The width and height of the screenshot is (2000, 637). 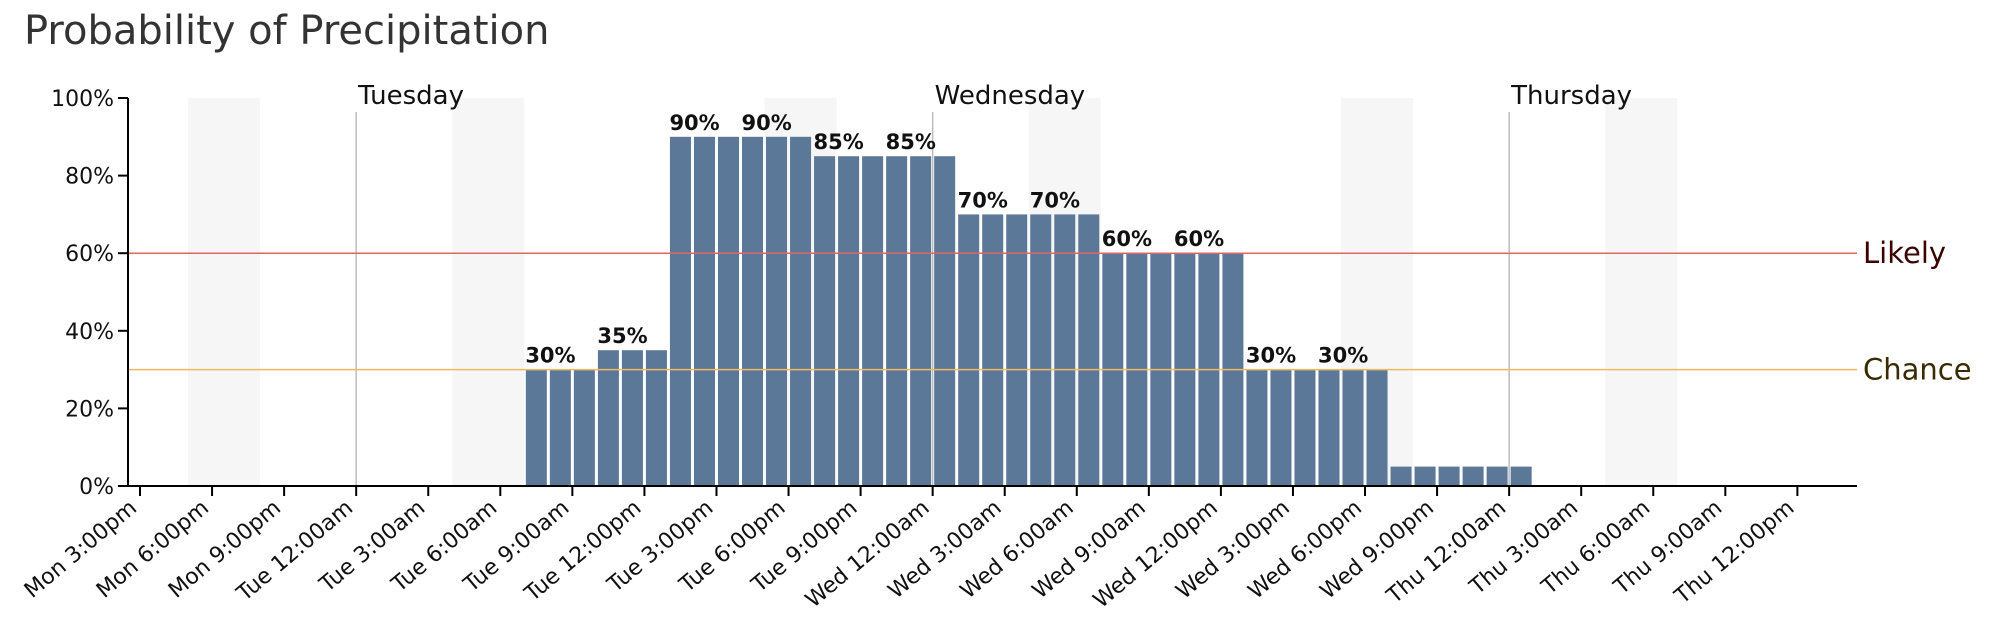 I want to click on y-tick-label: 40%, so click(x=89, y=332).